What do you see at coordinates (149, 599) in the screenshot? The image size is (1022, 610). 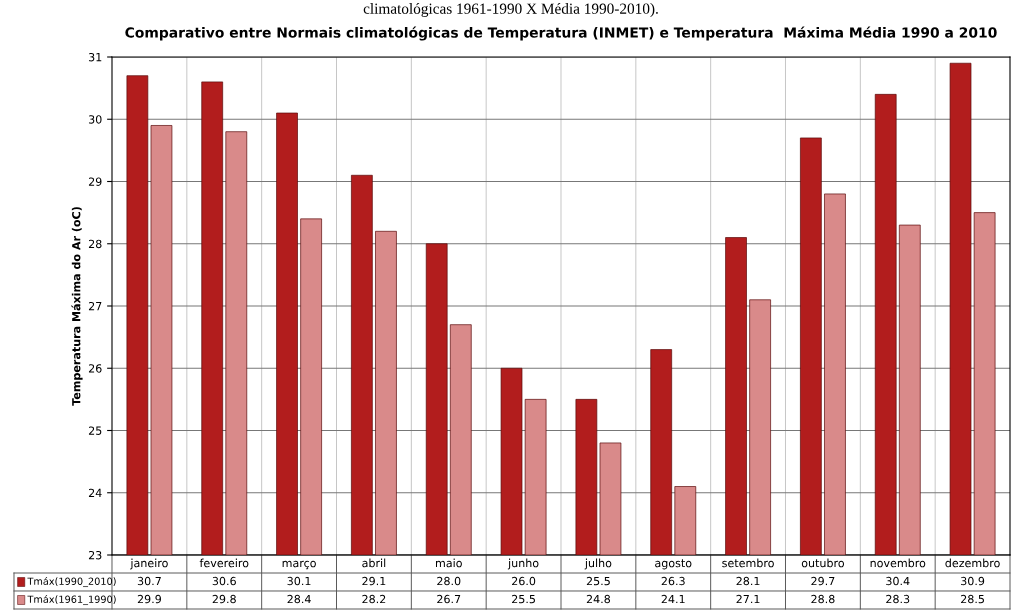 I see `data-label: 29.9` at bounding box center [149, 599].